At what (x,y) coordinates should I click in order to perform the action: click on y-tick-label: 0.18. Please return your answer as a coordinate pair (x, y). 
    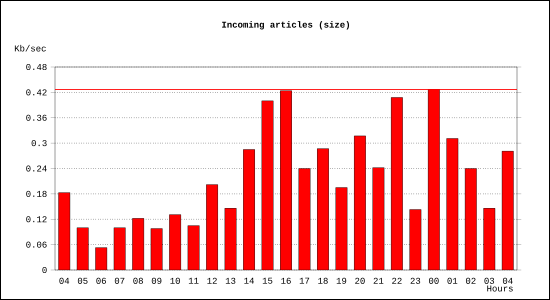
    Looking at the image, I should click on (36, 193).